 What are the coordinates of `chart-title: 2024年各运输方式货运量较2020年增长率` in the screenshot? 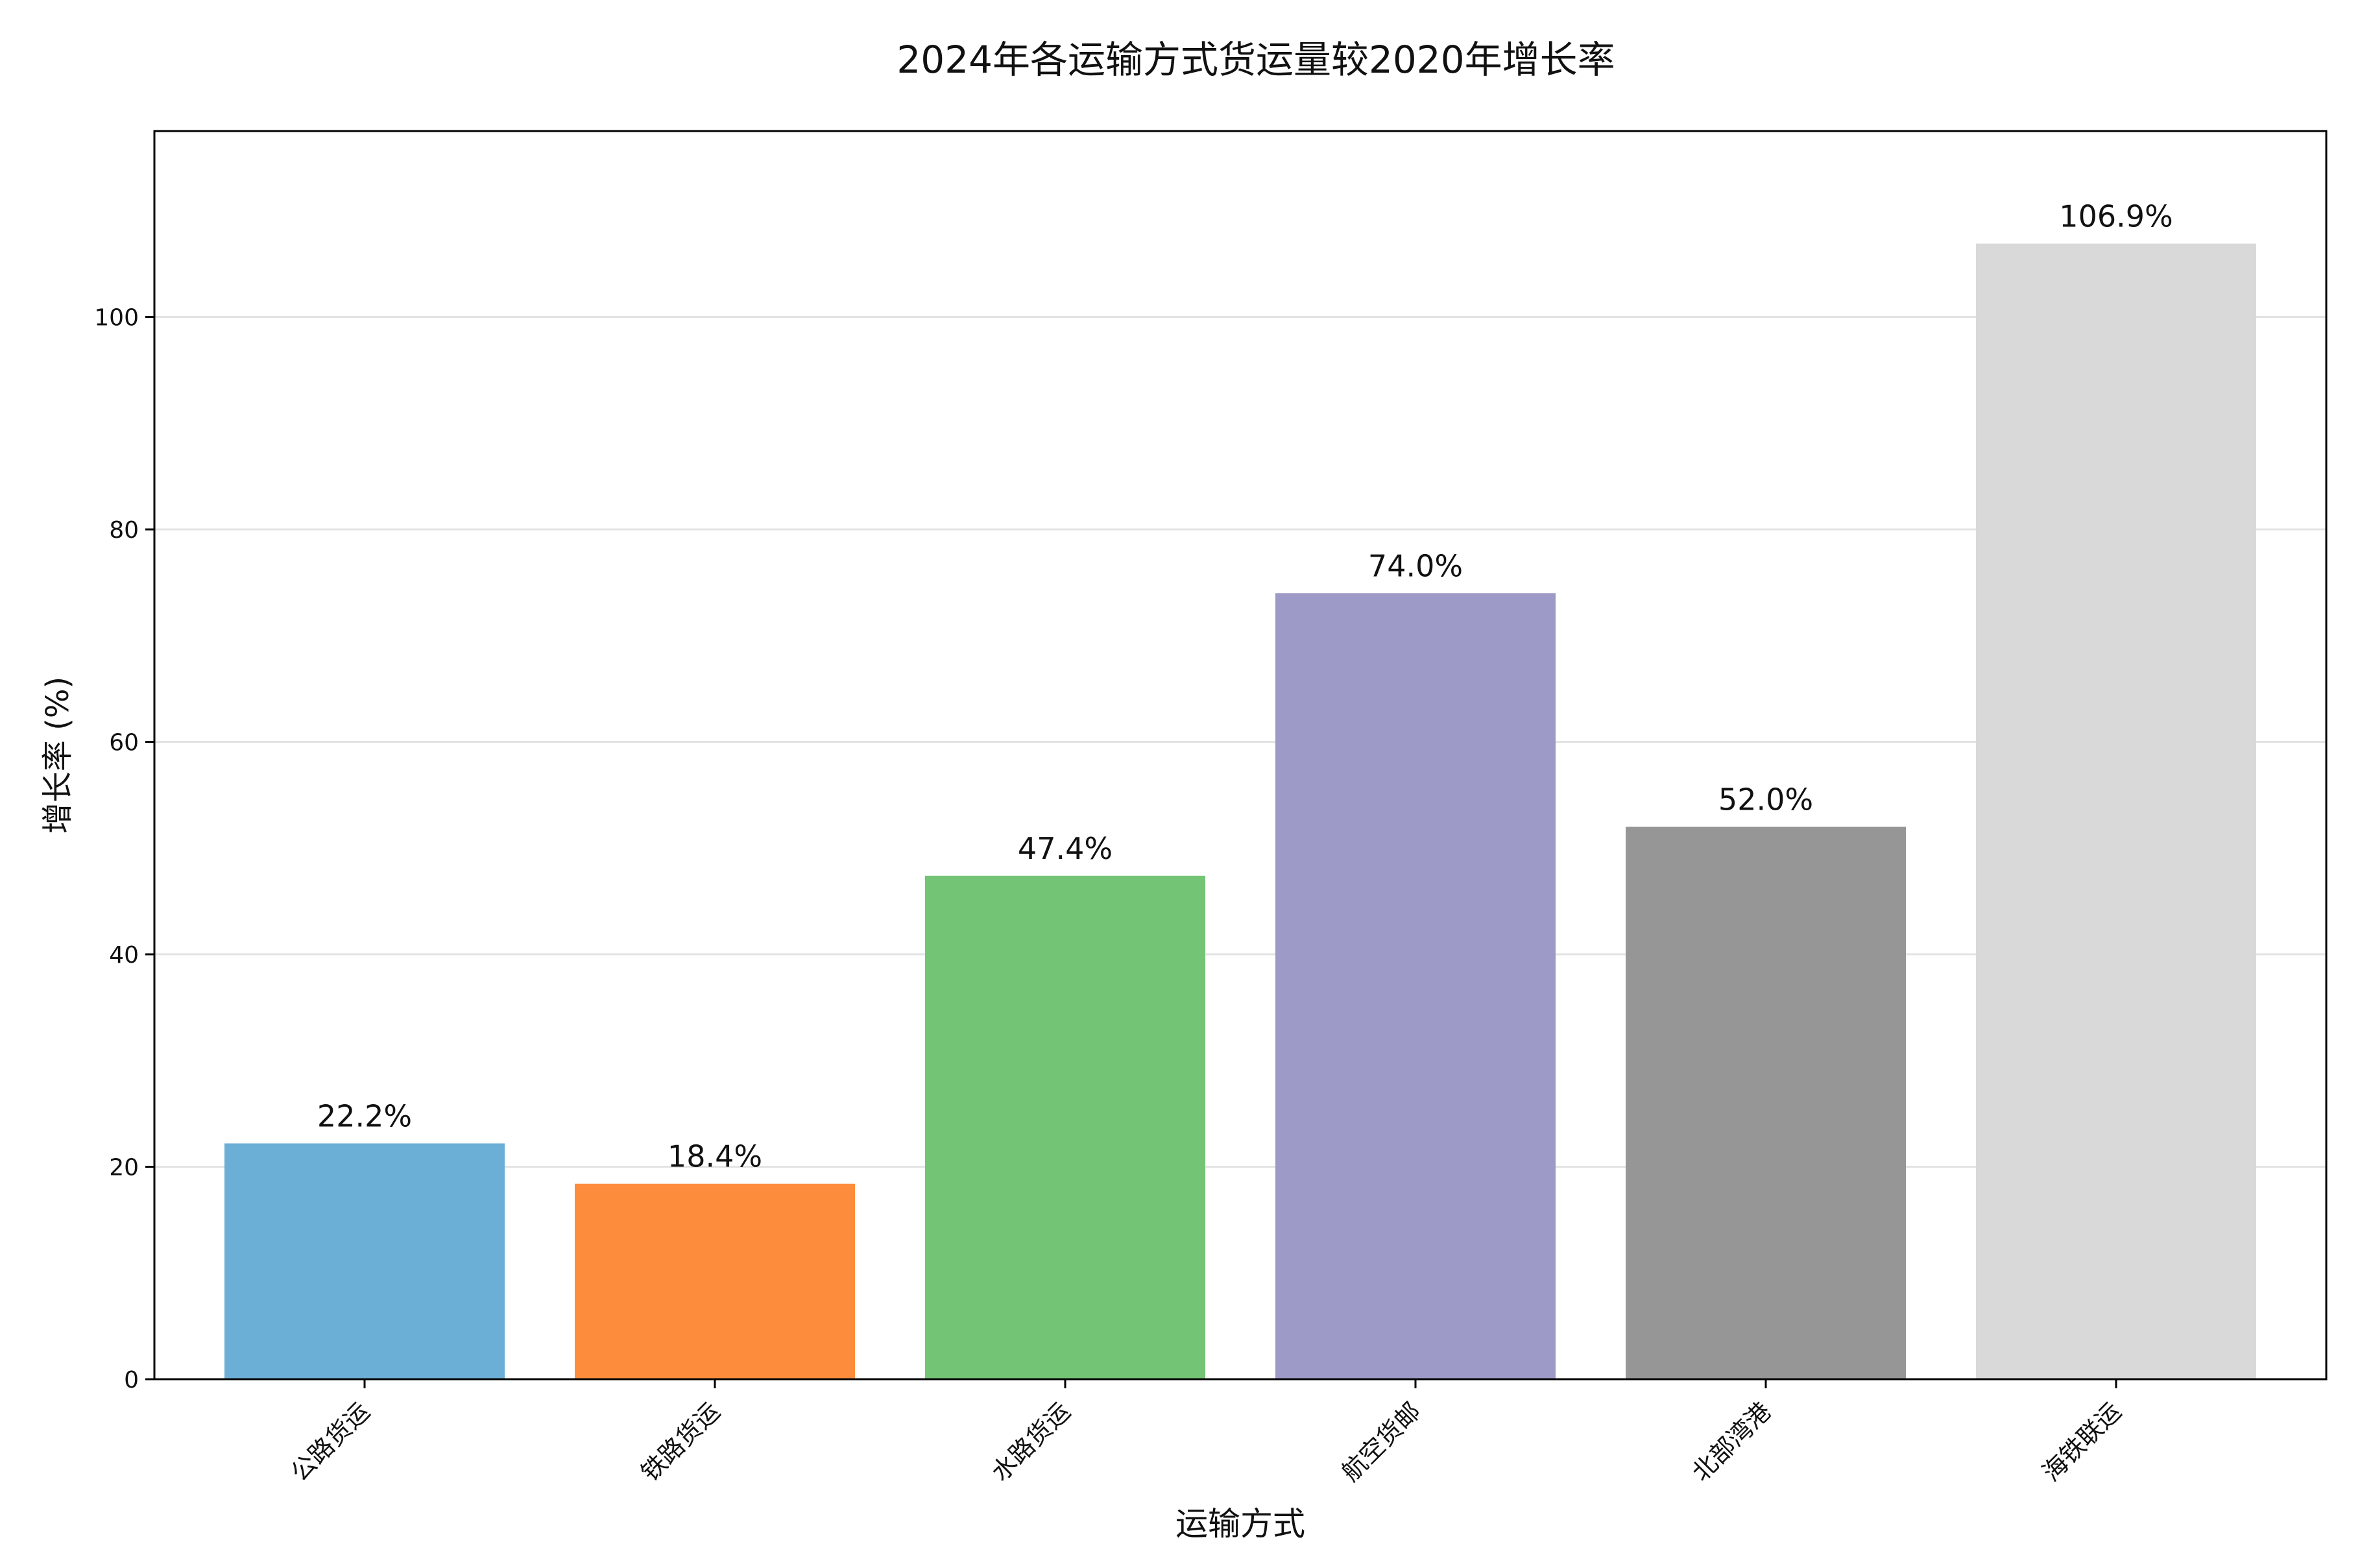 It's located at (1256, 60).